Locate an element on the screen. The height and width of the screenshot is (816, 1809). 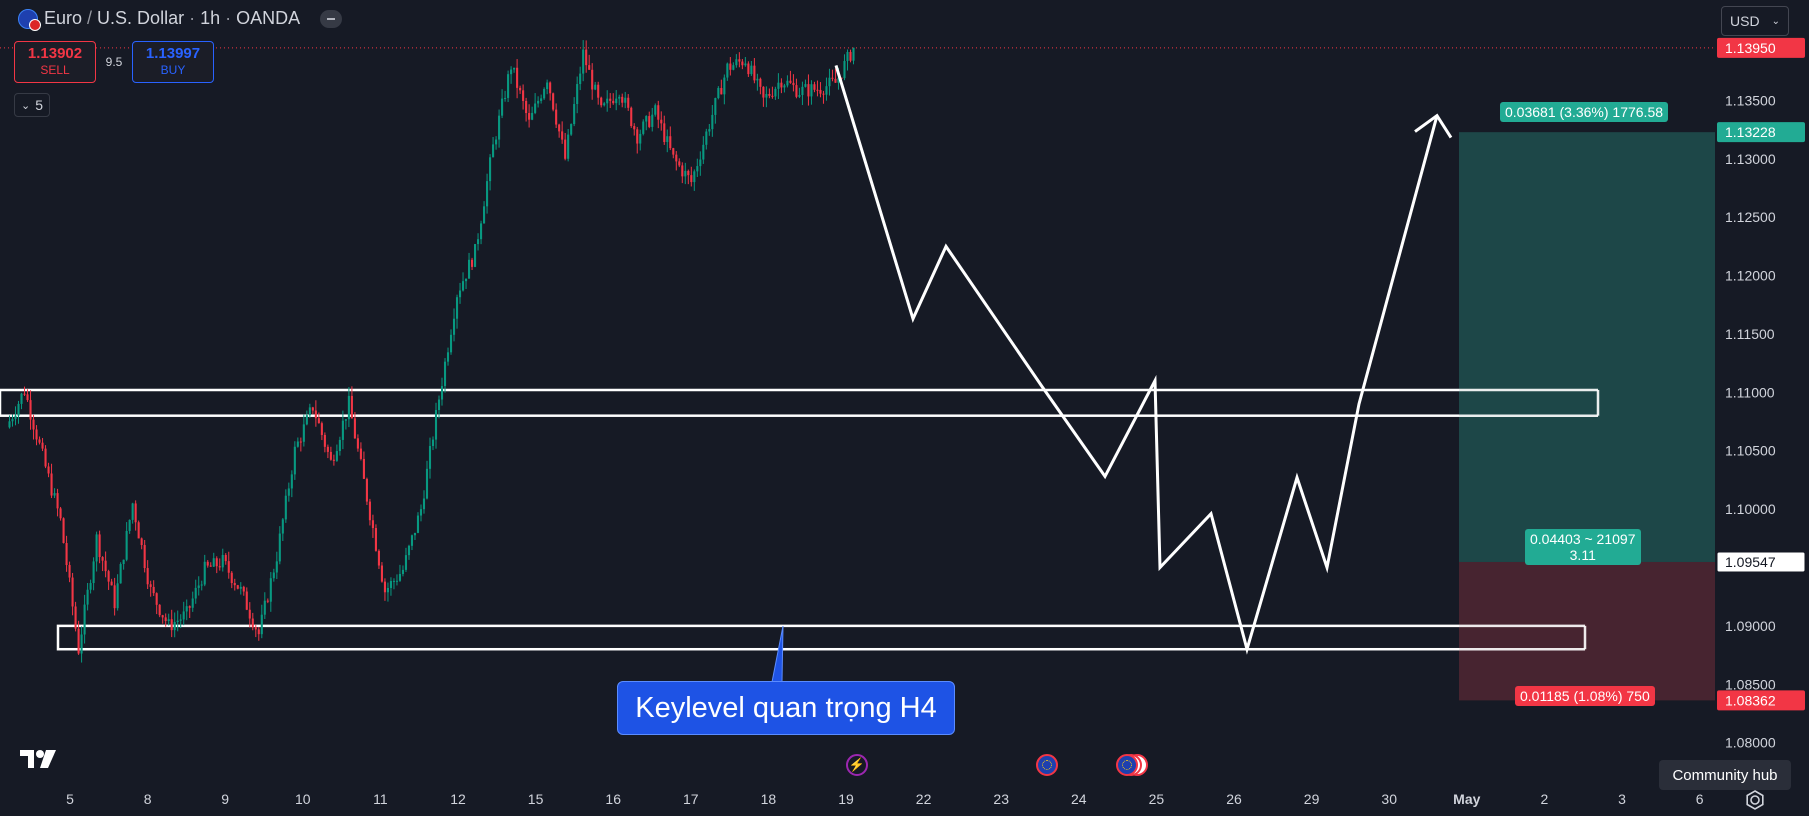
event-eu-flag-icon is located at coordinates (1047, 765).